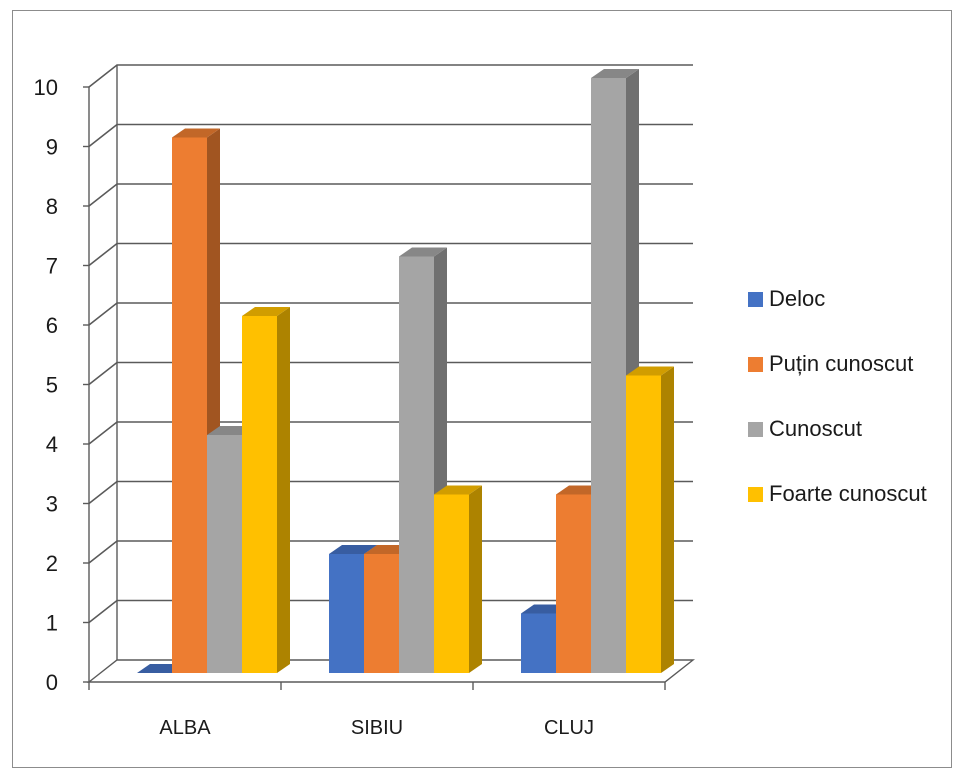 The image size is (956, 773). Describe the element at coordinates (52, 623) in the screenshot. I see `y-tick-label: 1` at that location.